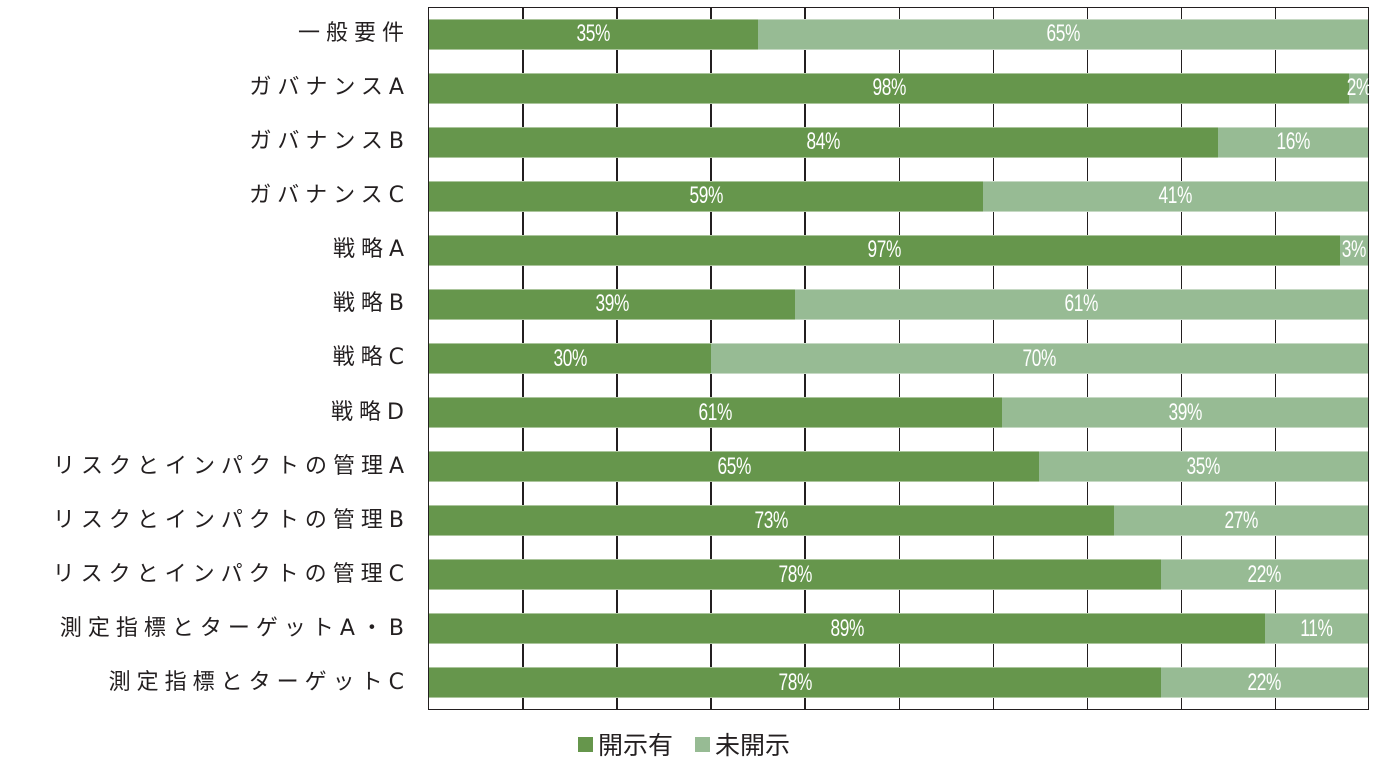 The width and height of the screenshot is (1378, 762). I want to click on data-label: 30%, so click(570, 358).